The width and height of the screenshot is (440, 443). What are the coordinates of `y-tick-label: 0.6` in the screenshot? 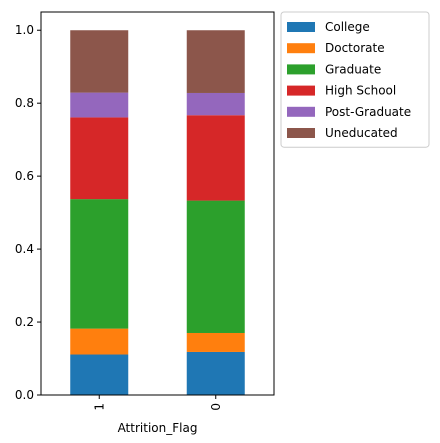 It's located at (24, 176).